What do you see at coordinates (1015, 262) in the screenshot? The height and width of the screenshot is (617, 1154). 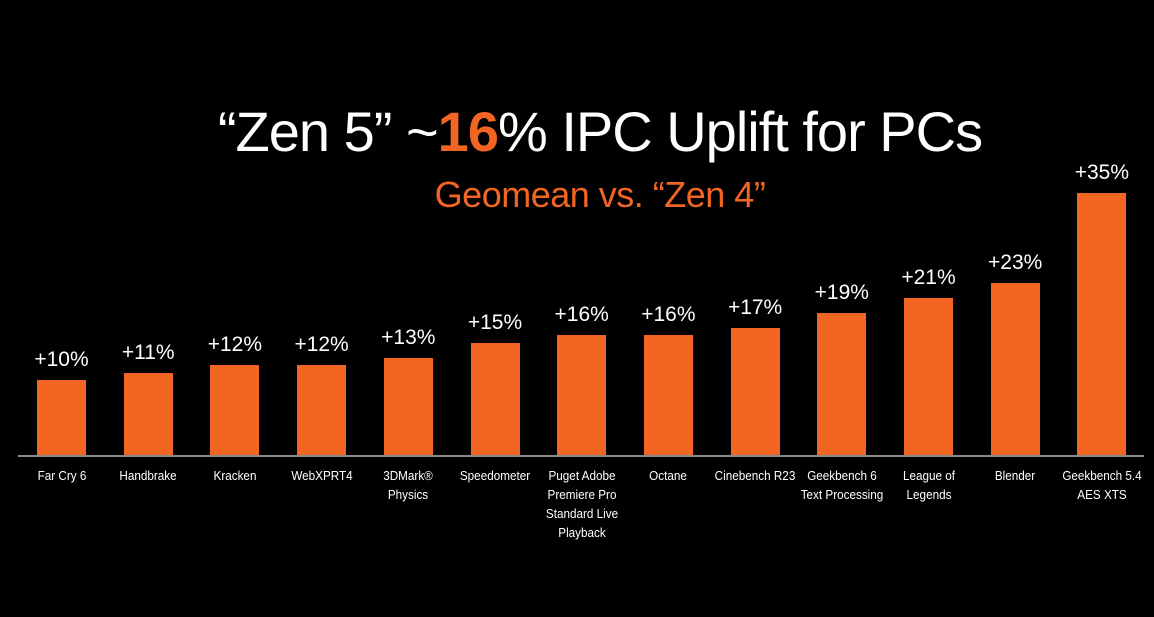 I see `bar-value-label: +23%` at bounding box center [1015, 262].